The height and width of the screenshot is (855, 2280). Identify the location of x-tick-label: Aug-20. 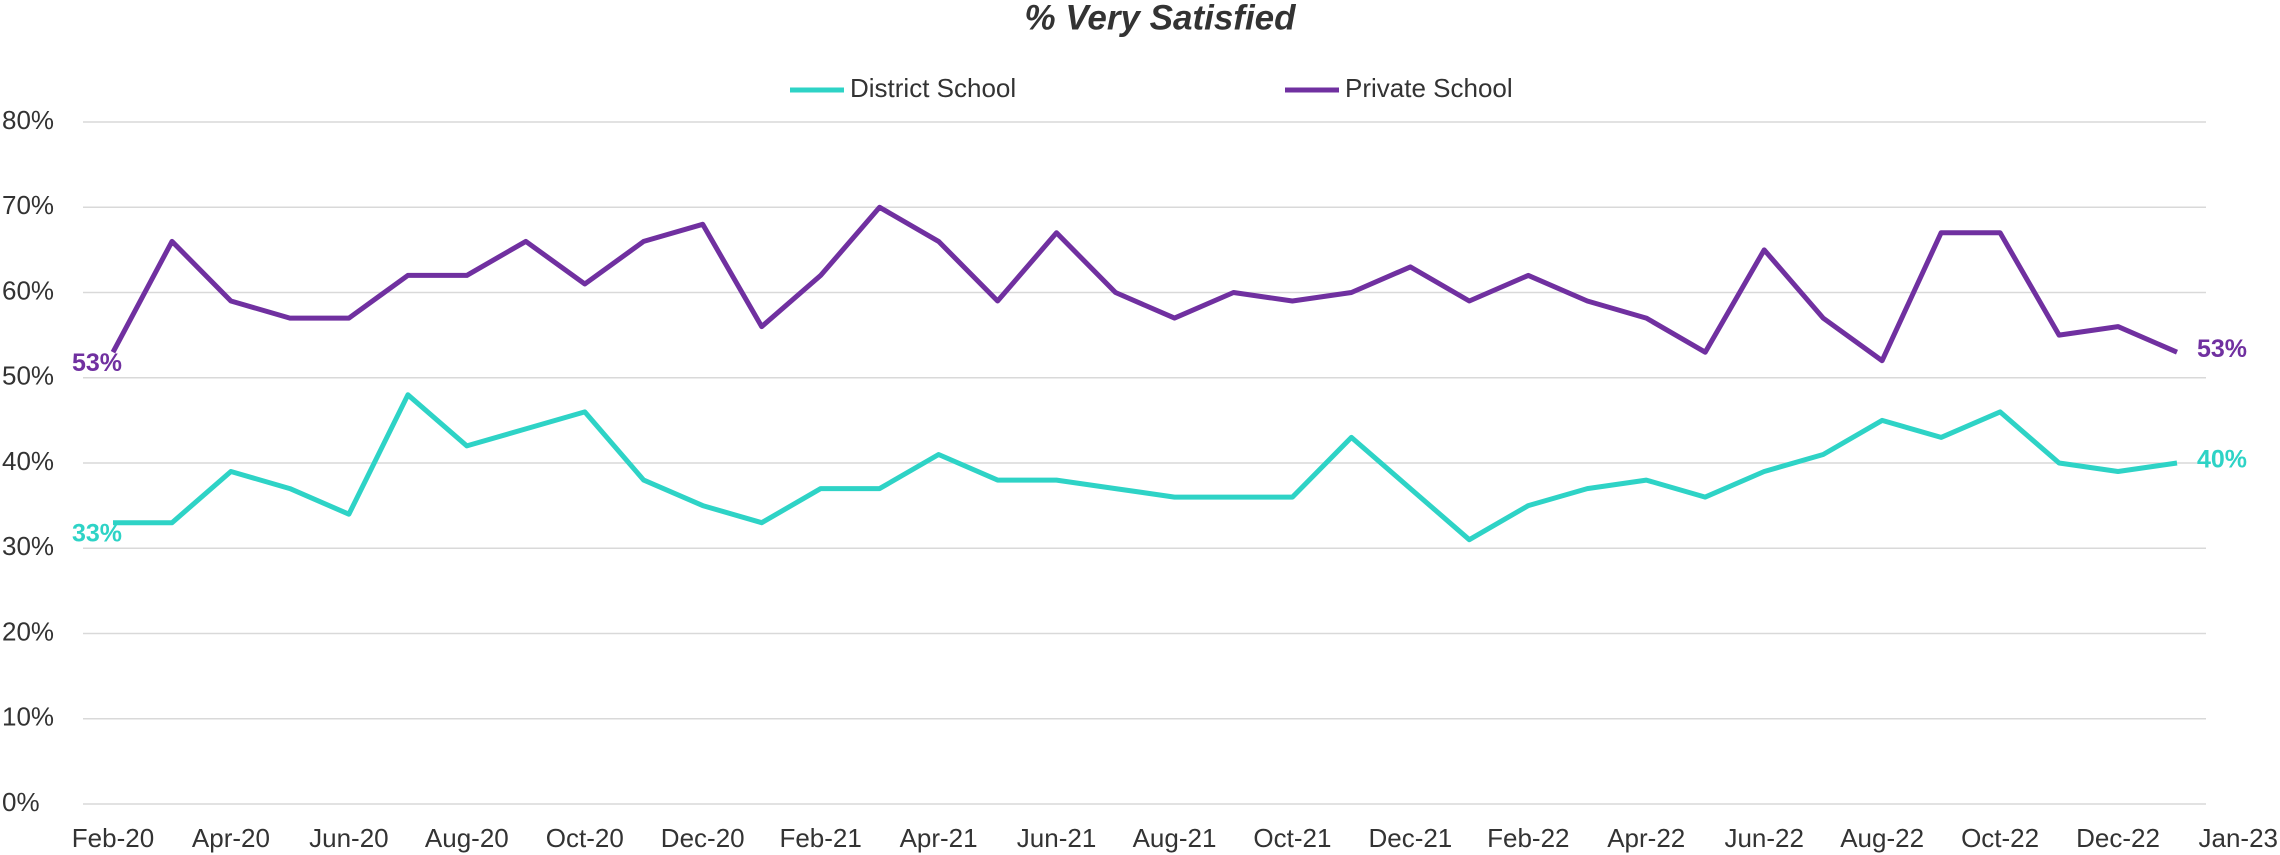
(467, 838).